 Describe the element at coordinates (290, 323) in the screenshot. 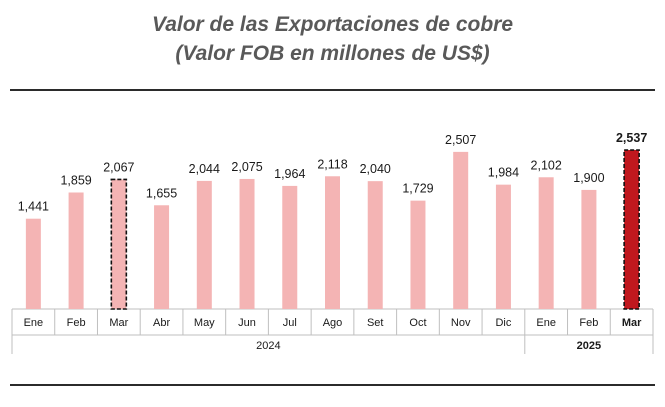

I see `category-label-6: Jul` at that location.